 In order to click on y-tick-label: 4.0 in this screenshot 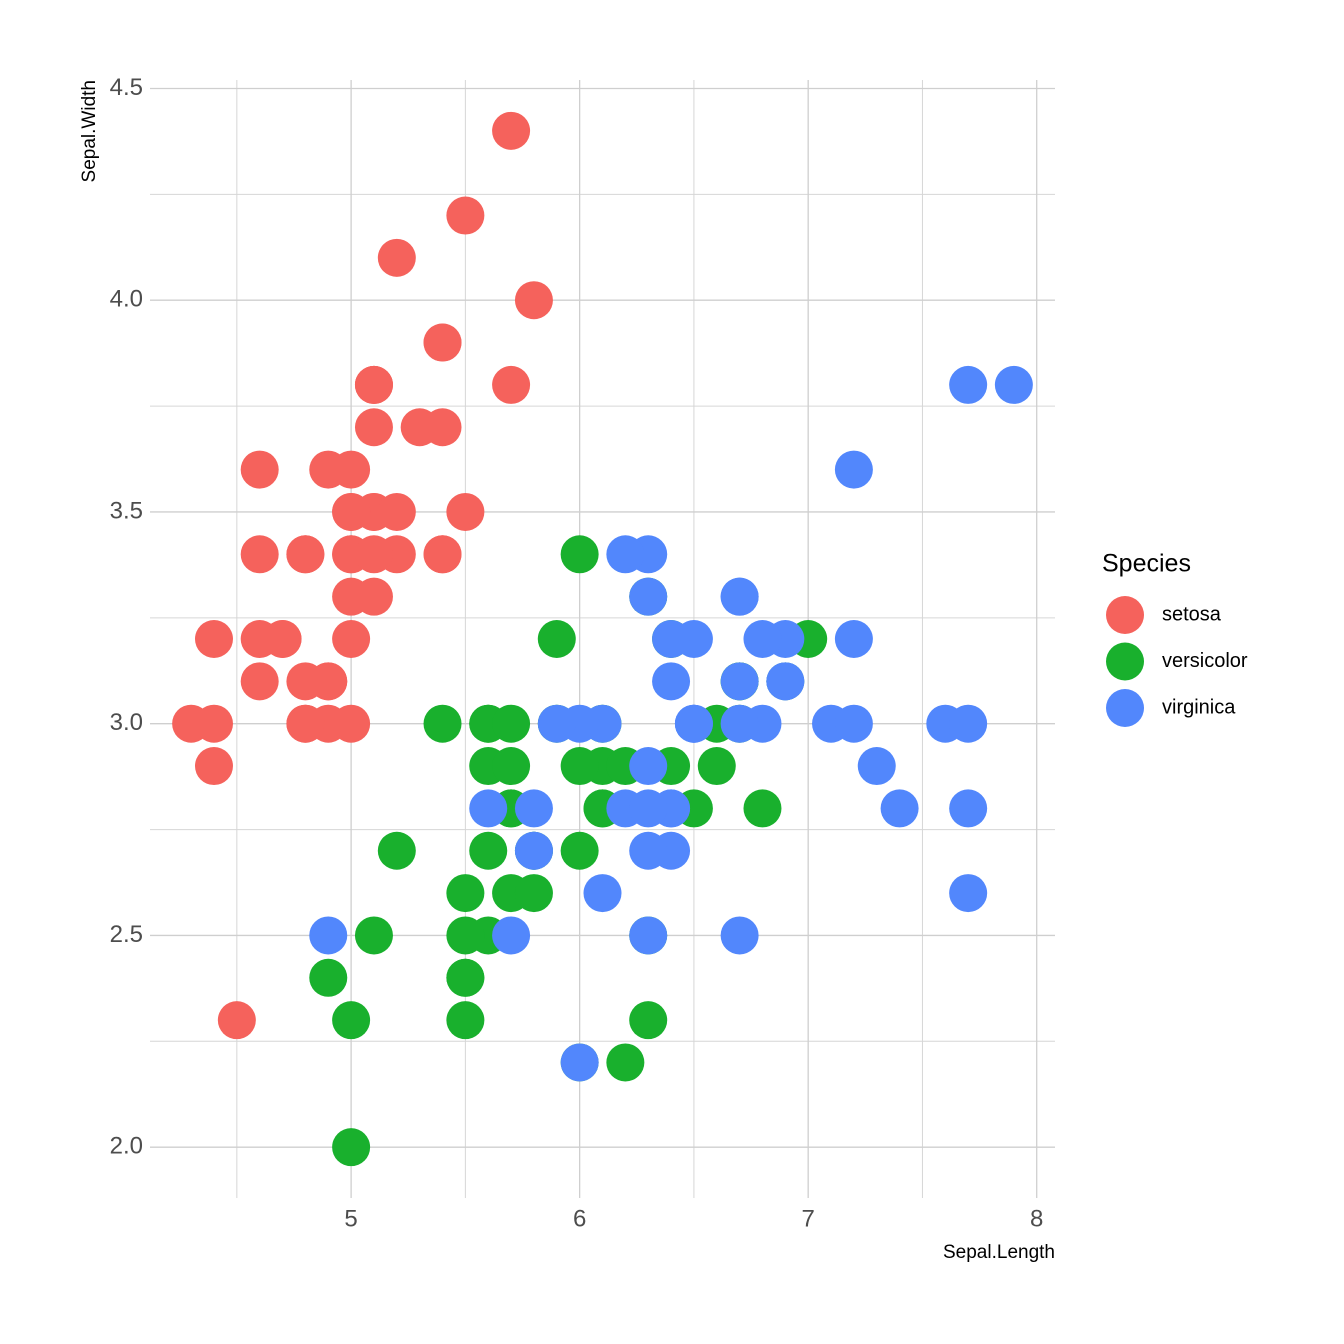, I will do `click(126, 299)`.